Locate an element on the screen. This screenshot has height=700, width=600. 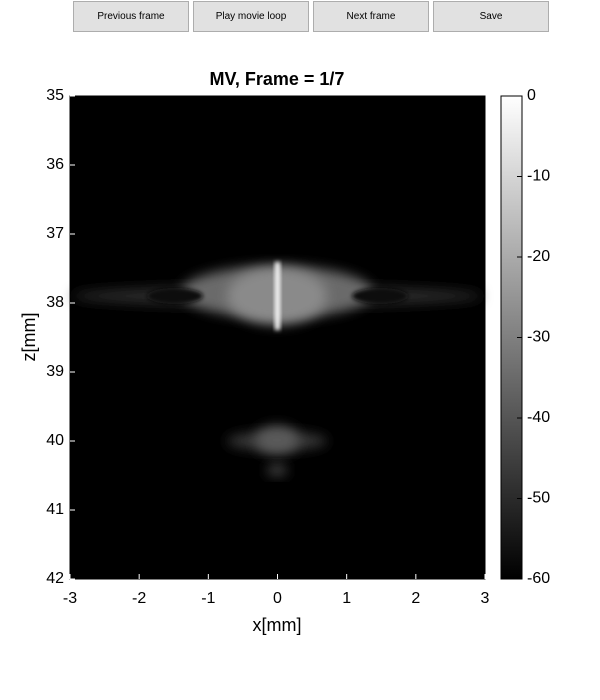
x-tick-label: -3 is located at coordinates (70, 598).